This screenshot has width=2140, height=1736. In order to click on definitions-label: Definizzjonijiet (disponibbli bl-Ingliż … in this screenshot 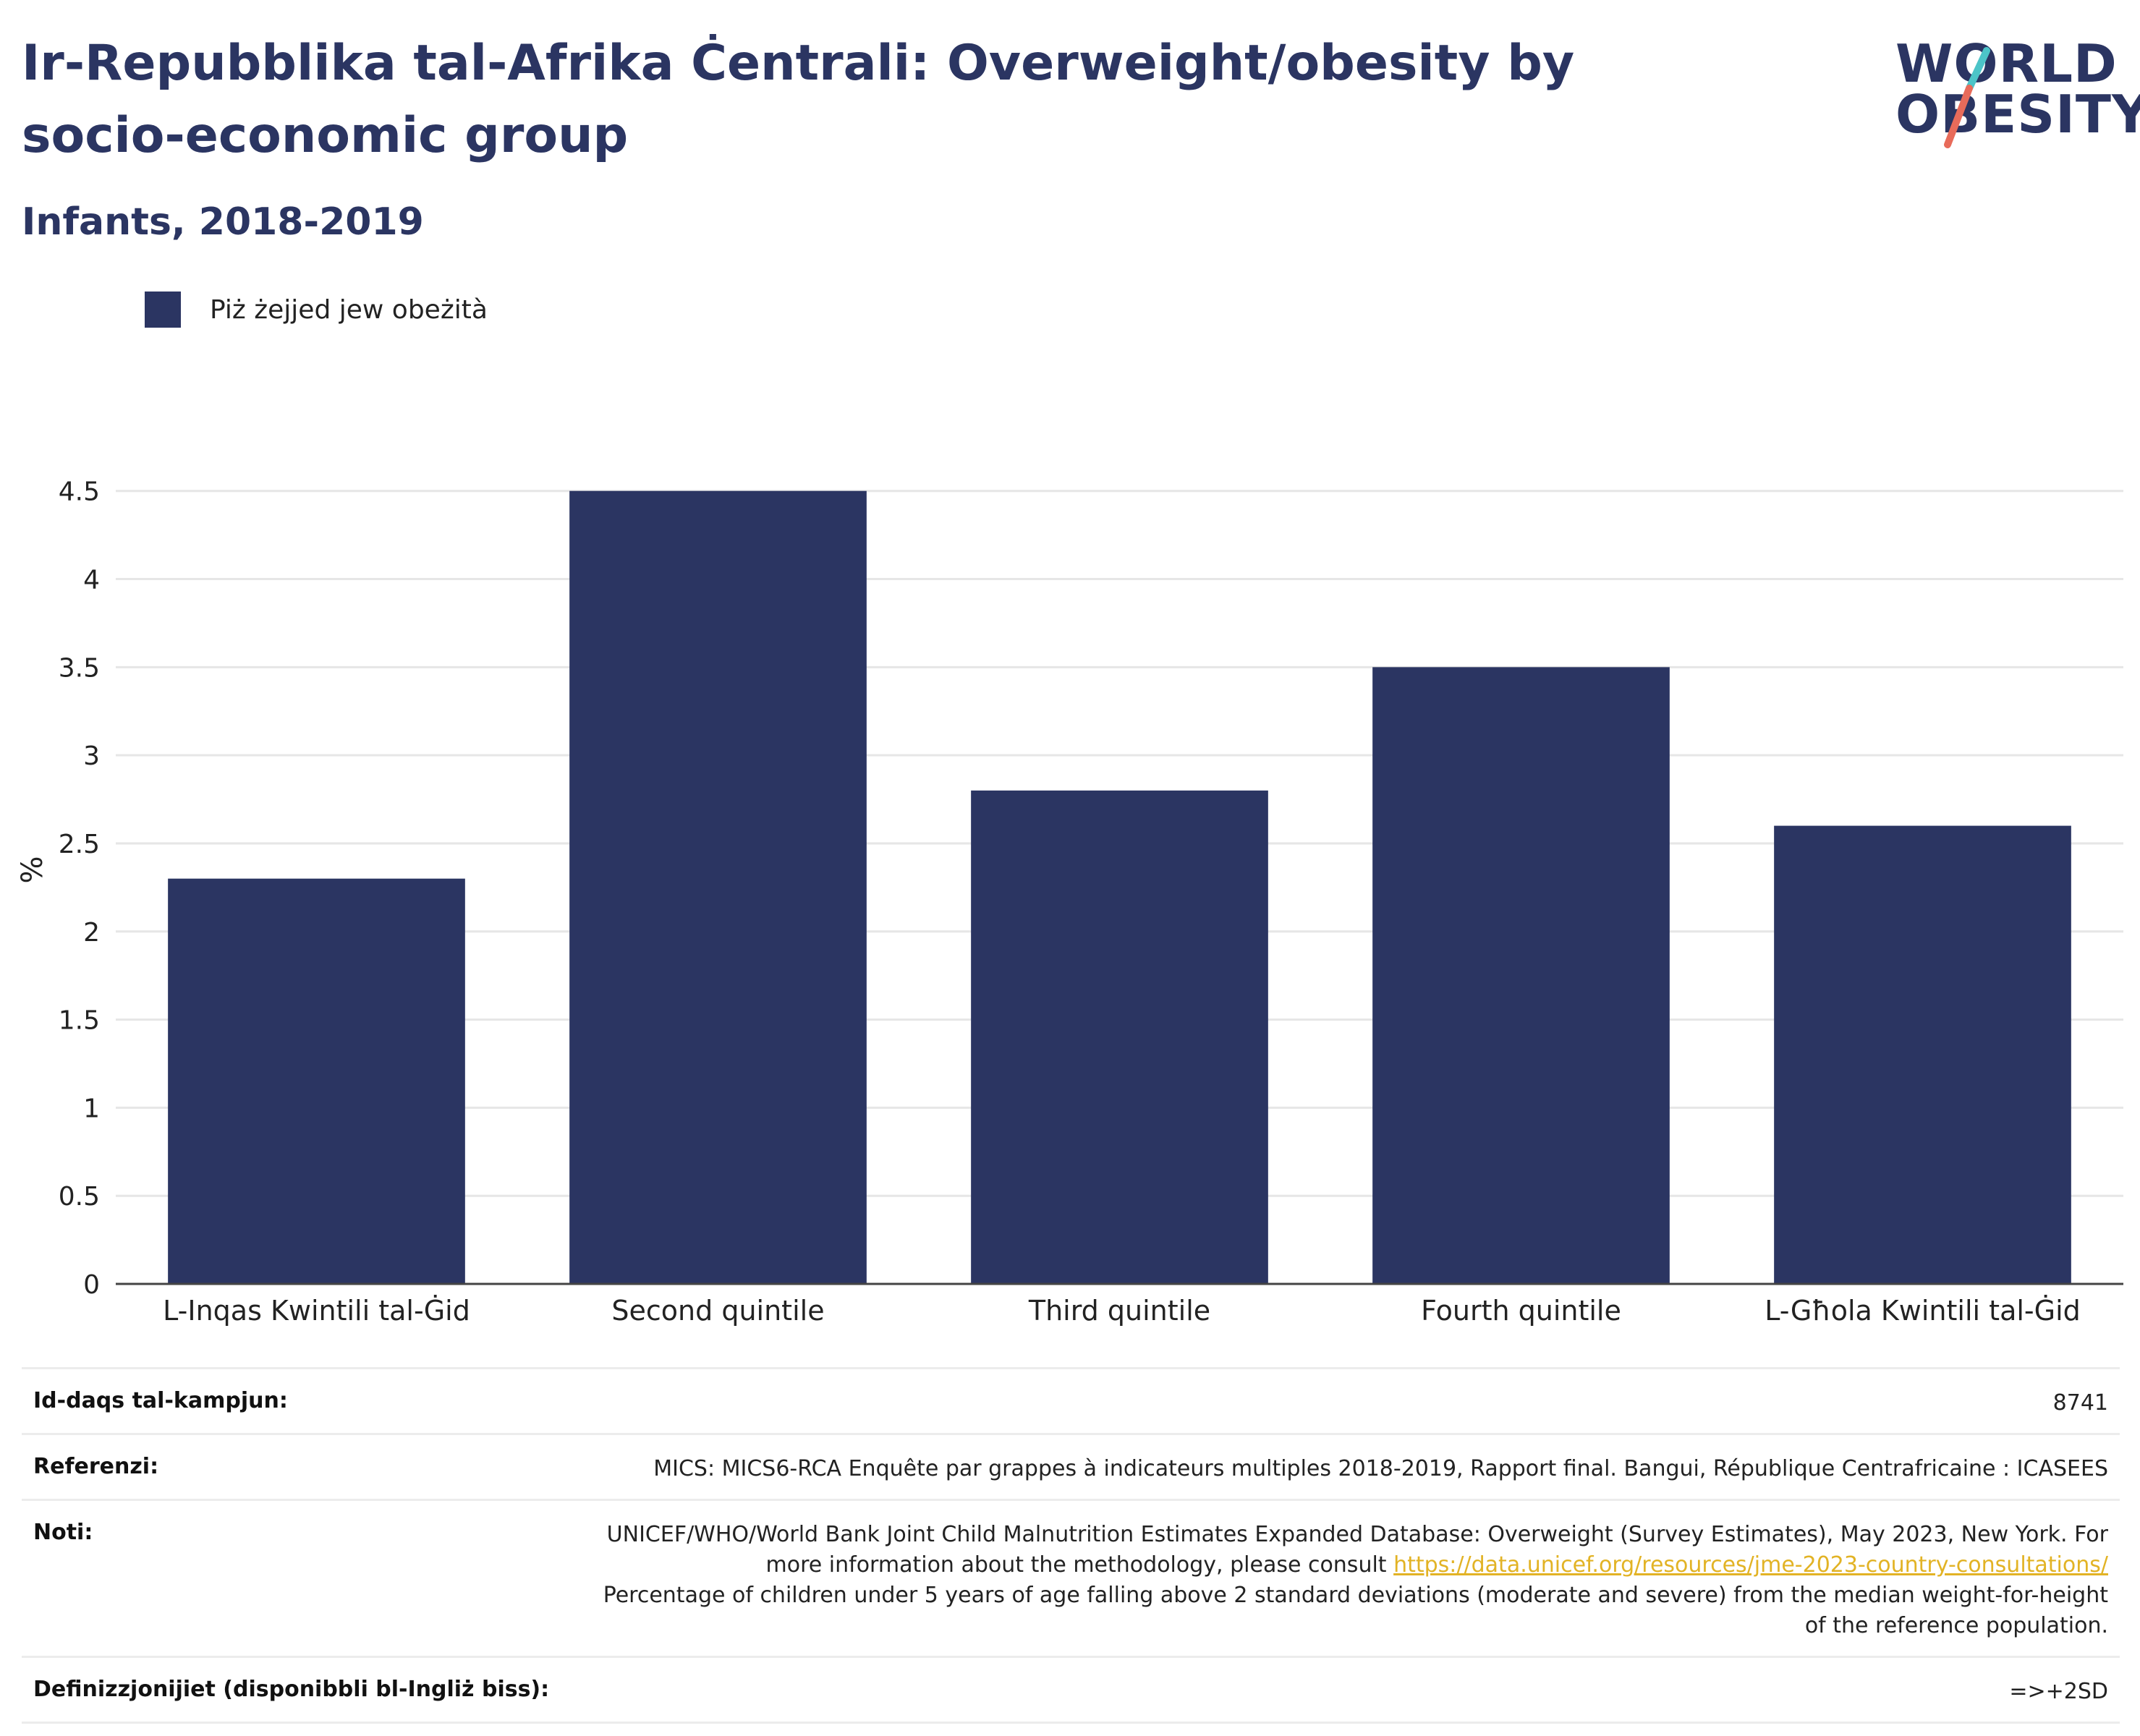, I will do `click(291, 1690)`.